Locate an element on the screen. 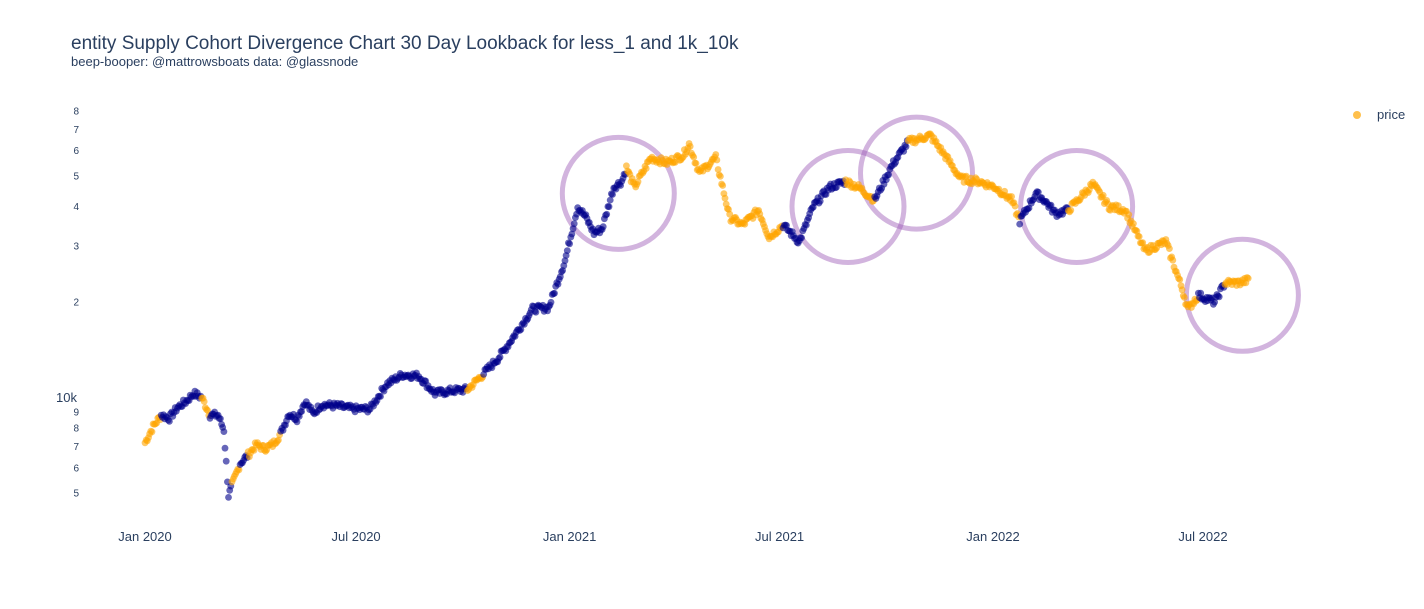 Image resolution: width=1424 pixels, height=609 pixels. x-tick-label: Jul 2021 is located at coordinates (779, 536).